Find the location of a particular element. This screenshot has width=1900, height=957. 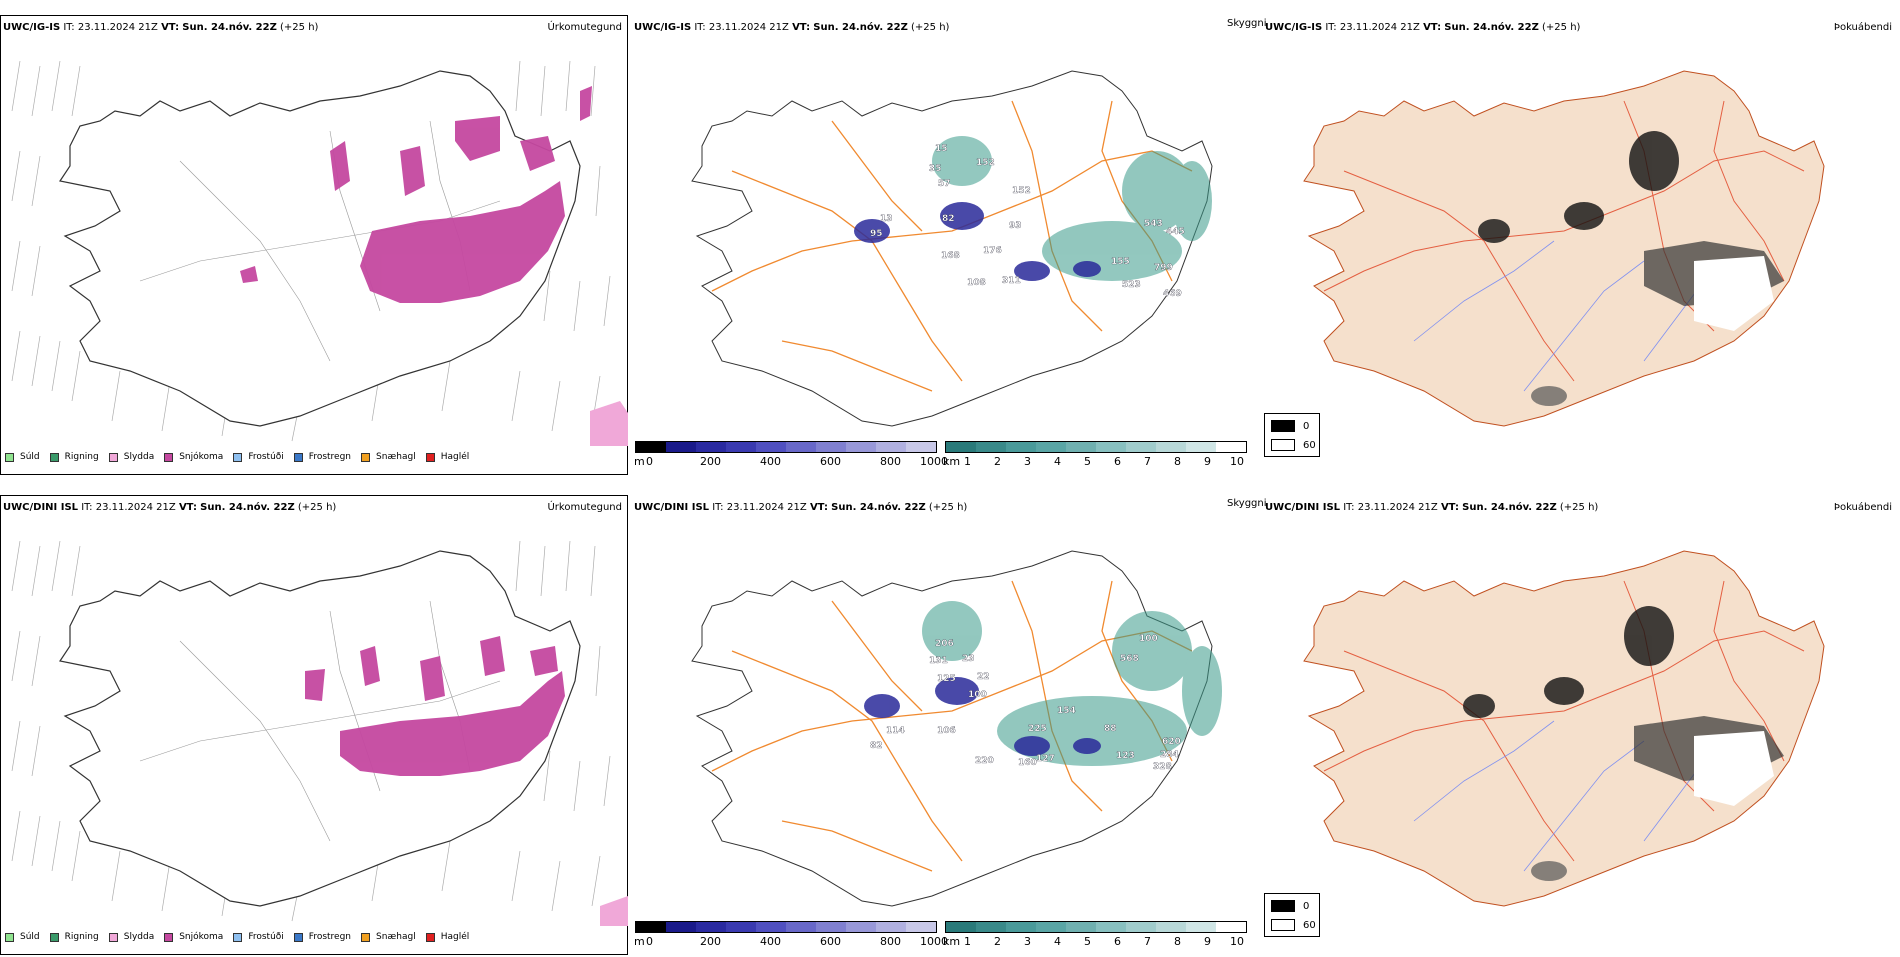

visibility-value-label: 125 is located at coordinates (946, 679).